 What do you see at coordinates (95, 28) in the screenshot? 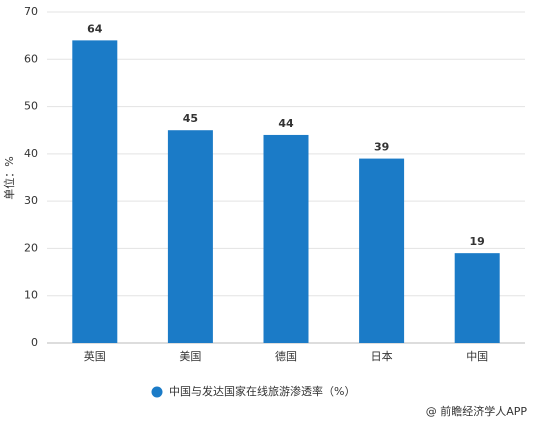
I see `value-label: 64` at bounding box center [95, 28].